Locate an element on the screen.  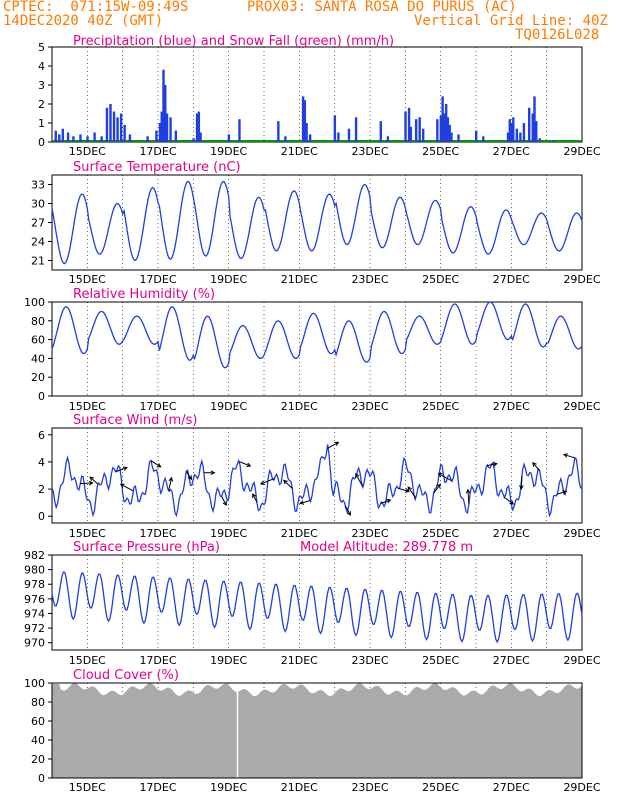
y-tick-label: 974 is located at coordinates (34, 613).